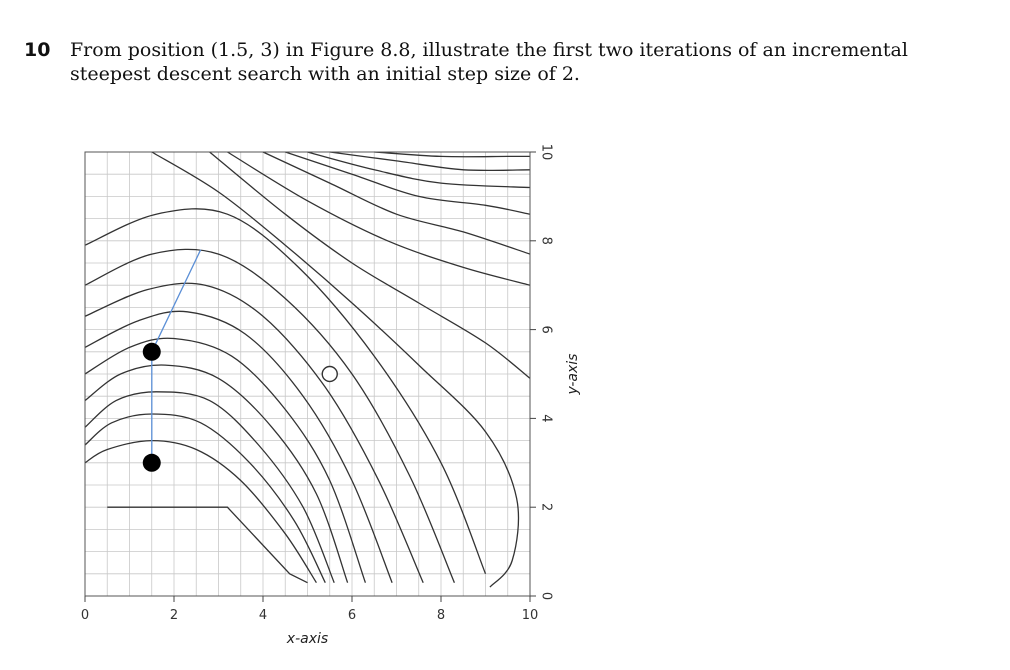  I want to click on x-tick-label: 4, so click(263, 615).